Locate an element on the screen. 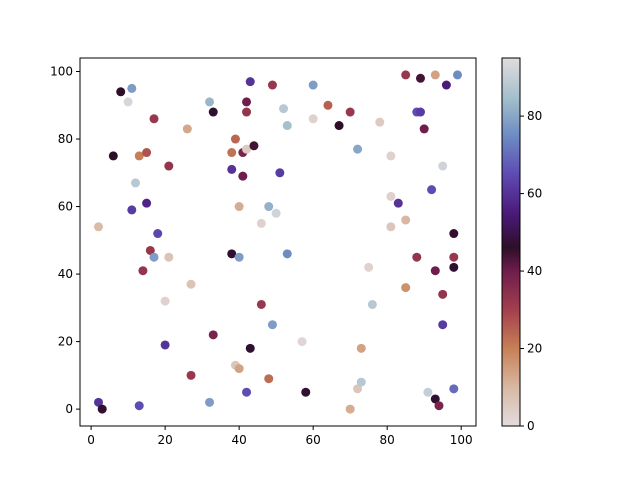  x-tick-label: 100 is located at coordinates (461, 440).